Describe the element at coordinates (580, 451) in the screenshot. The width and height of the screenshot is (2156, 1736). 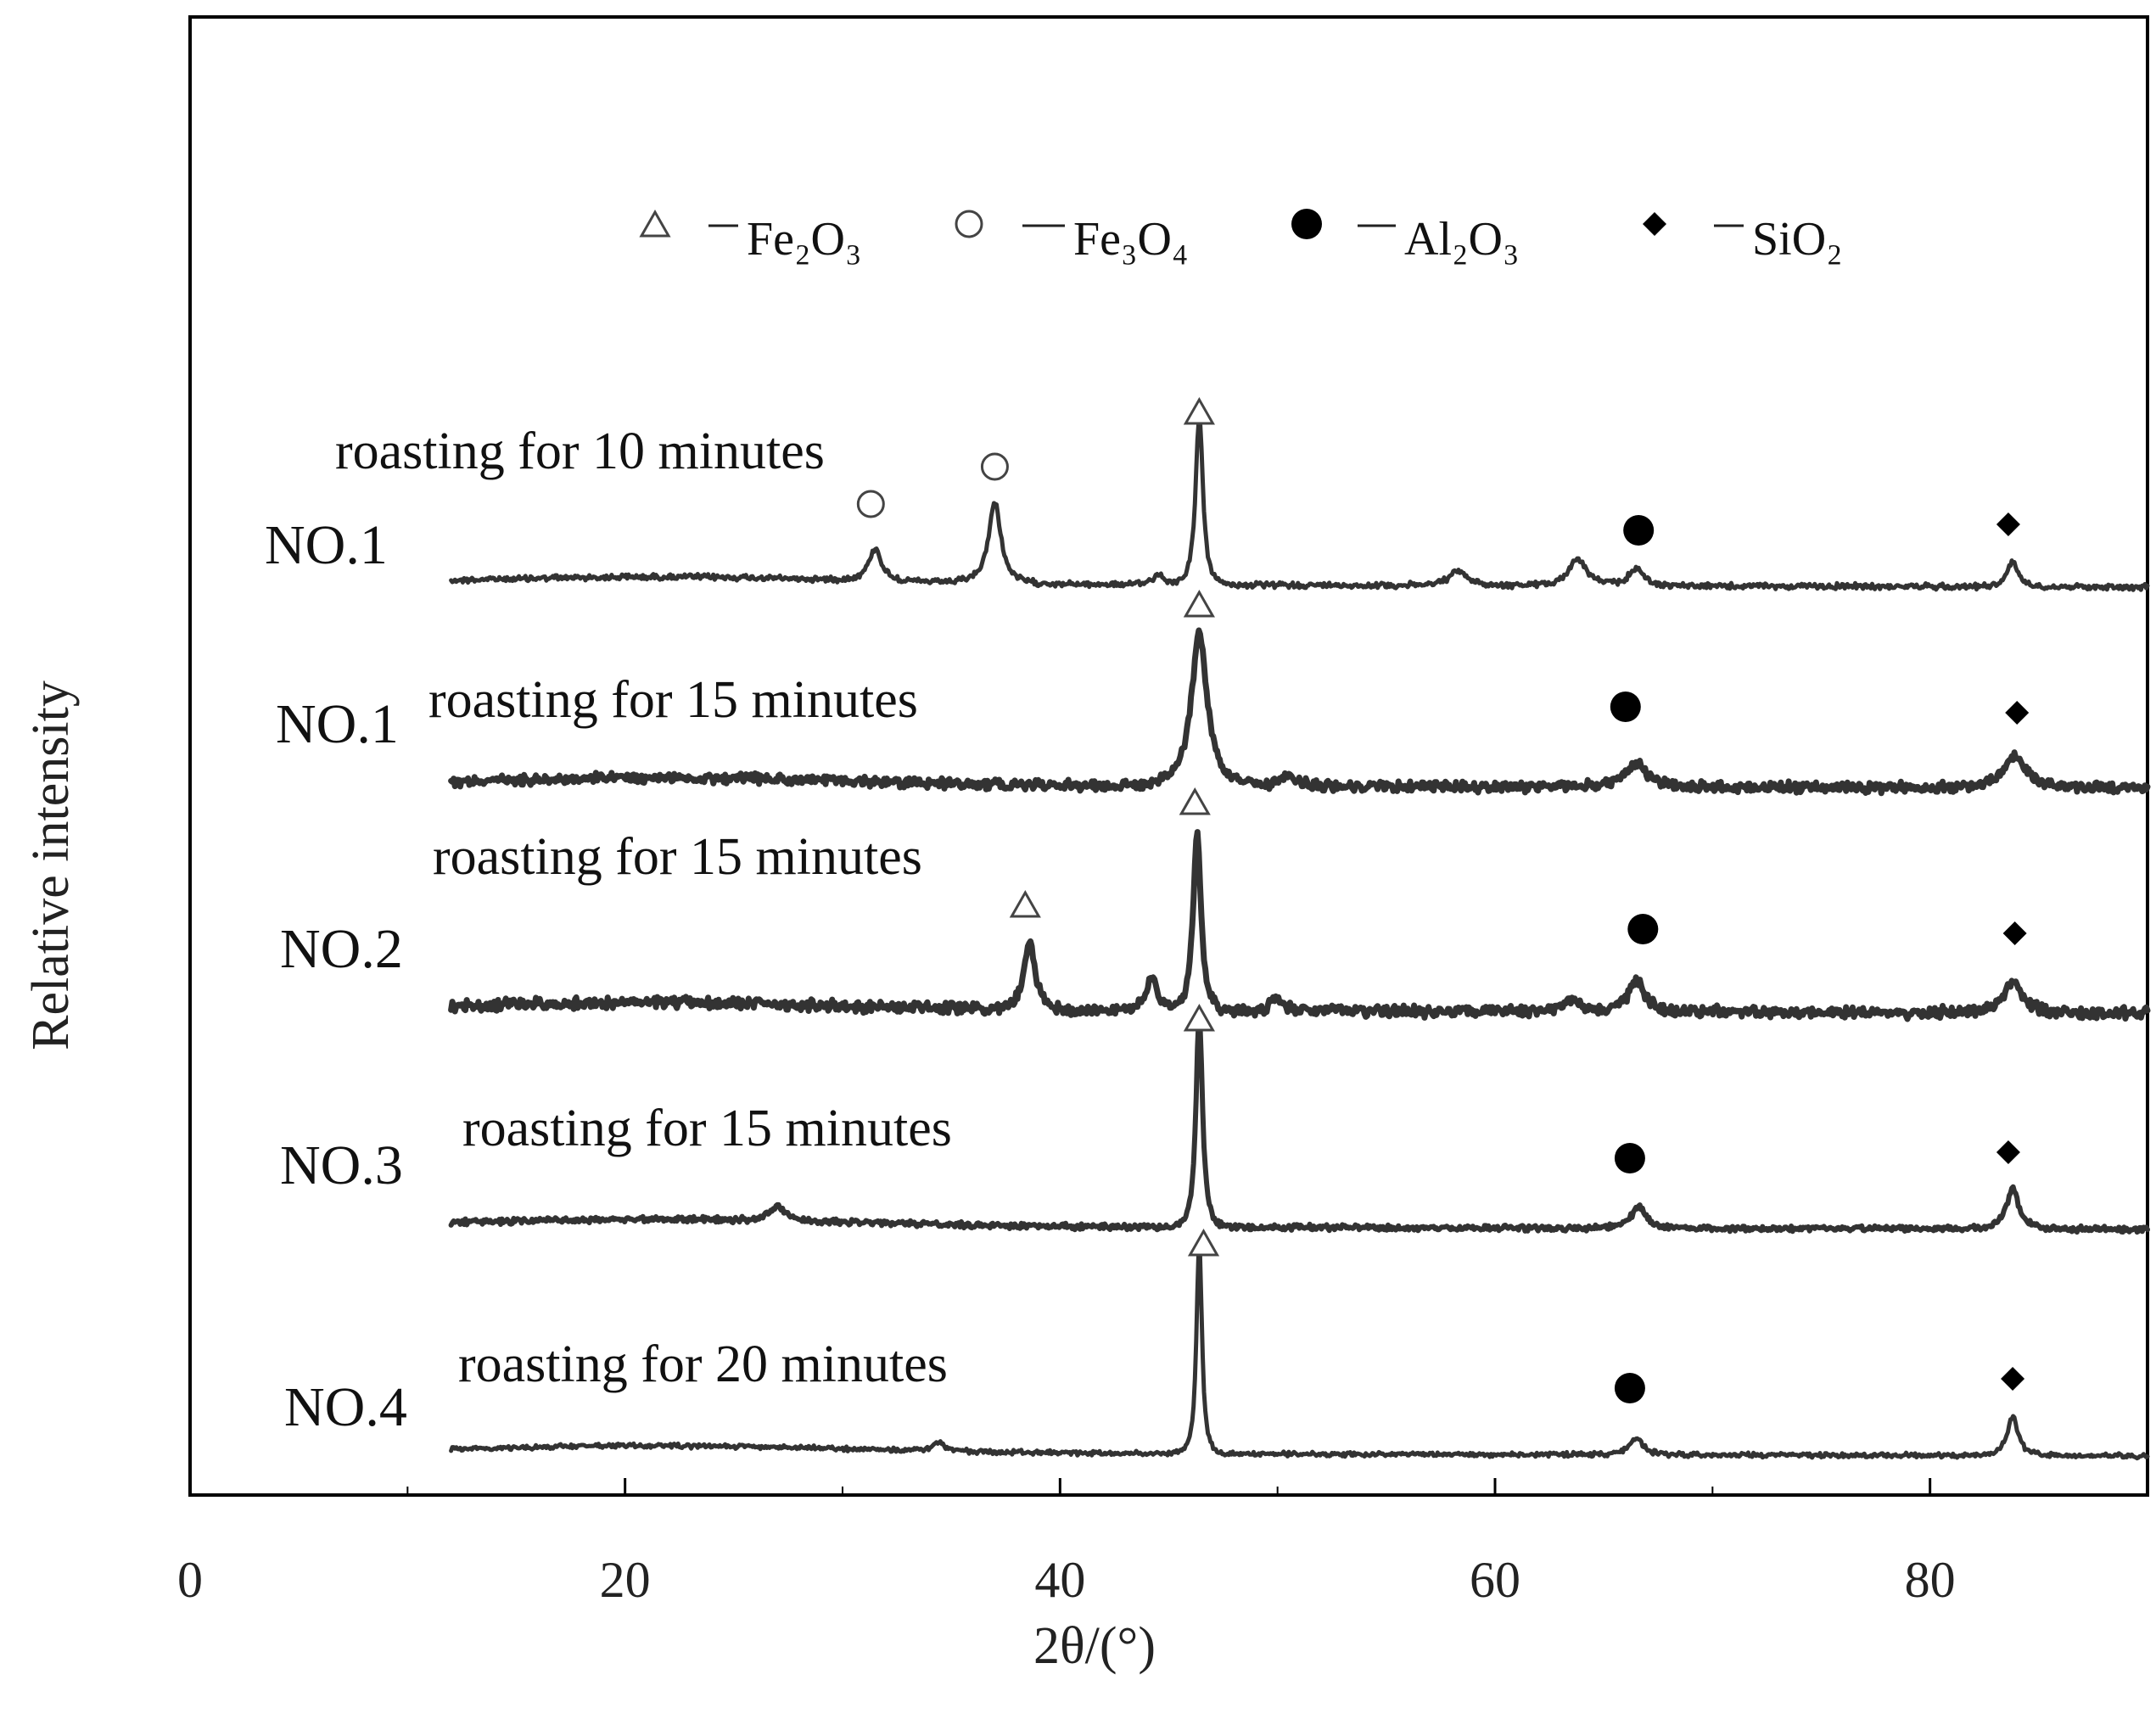
I see `condition-label-1: roasting for 10 minutes` at that location.